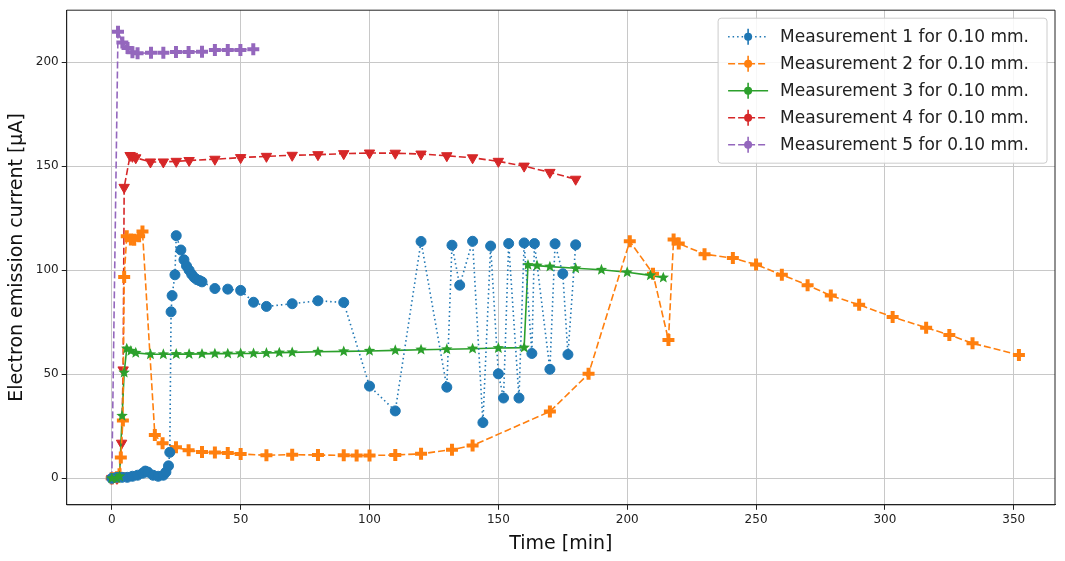 Image resolution: width=1065 pixels, height=561 pixels. What do you see at coordinates (1014, 519) in the screenshot?
I see `x-tick-label: 350` at bounding box center [1014, 519].